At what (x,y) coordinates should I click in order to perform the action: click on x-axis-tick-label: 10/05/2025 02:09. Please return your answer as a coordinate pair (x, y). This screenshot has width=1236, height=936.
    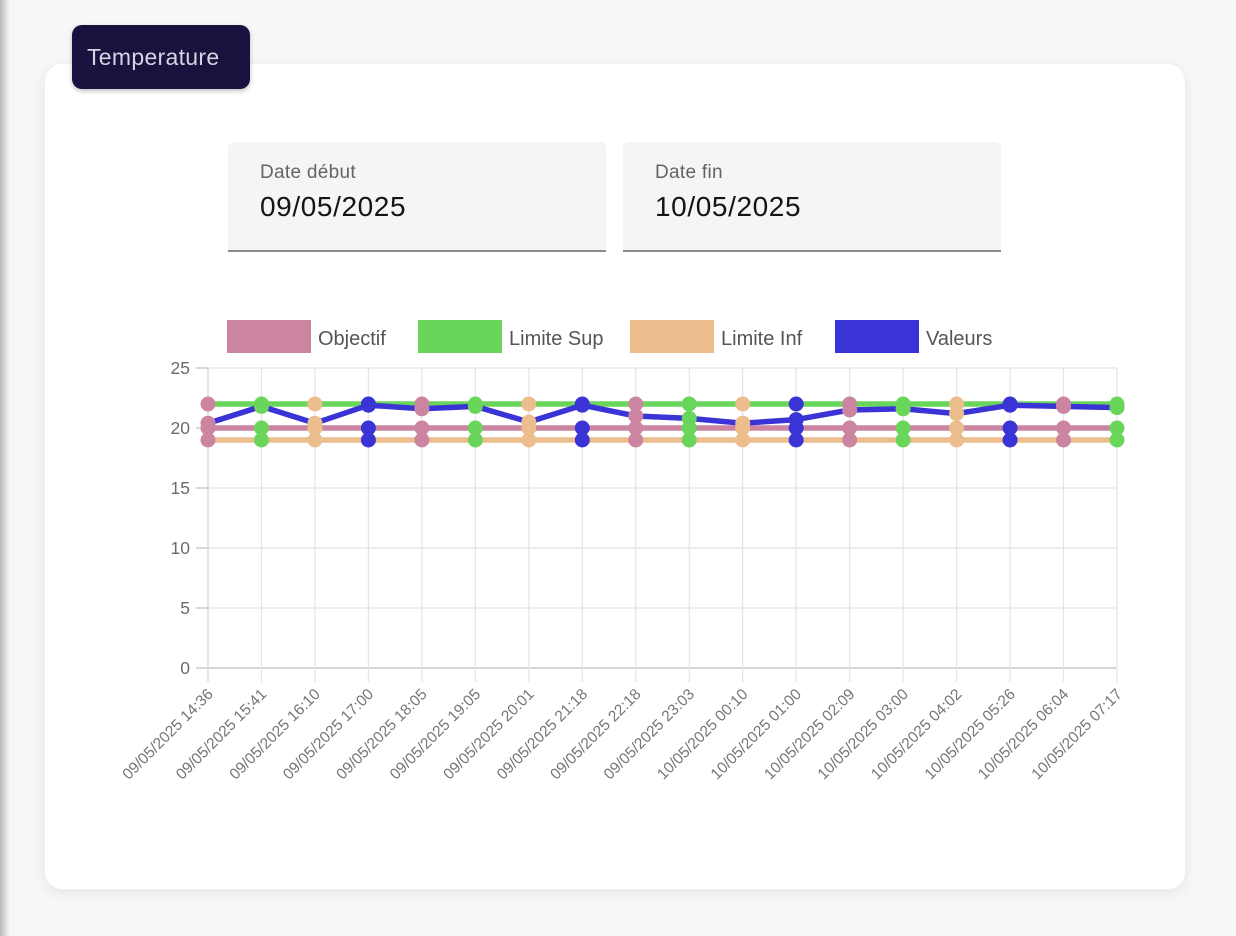
    Looking at the image, I should click on (809, 734).